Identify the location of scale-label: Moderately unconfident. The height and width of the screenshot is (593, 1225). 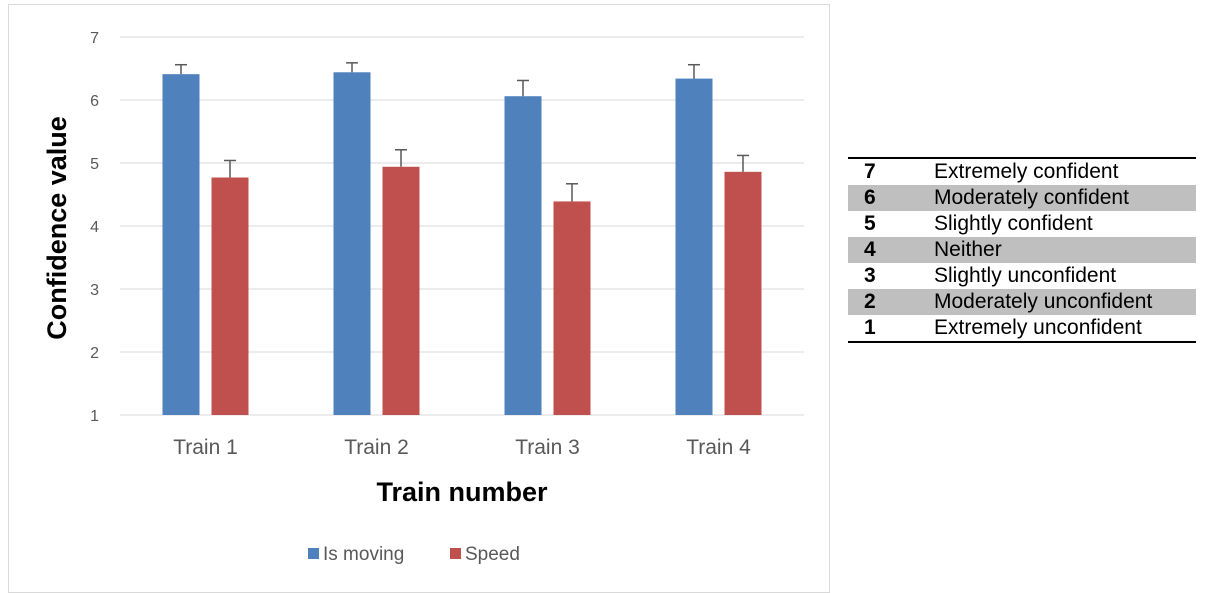
(1065, 302).